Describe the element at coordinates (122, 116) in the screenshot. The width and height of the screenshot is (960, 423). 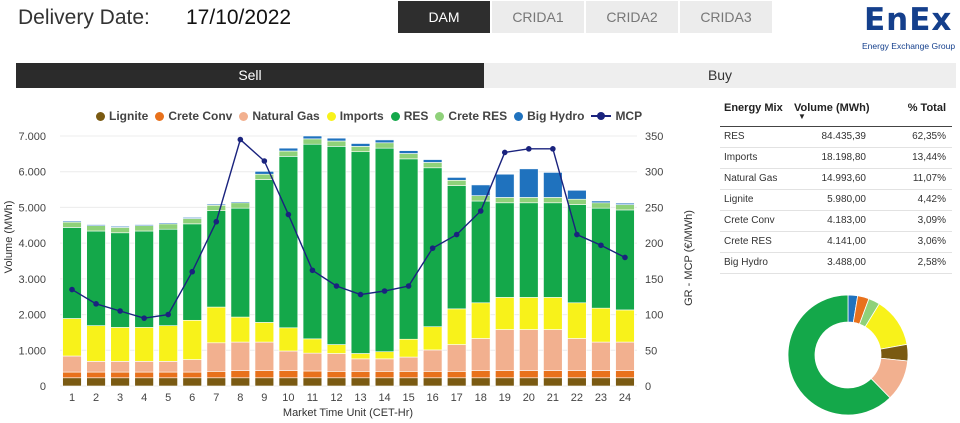
I see `legend-item-lignite: Lignite` at that location.